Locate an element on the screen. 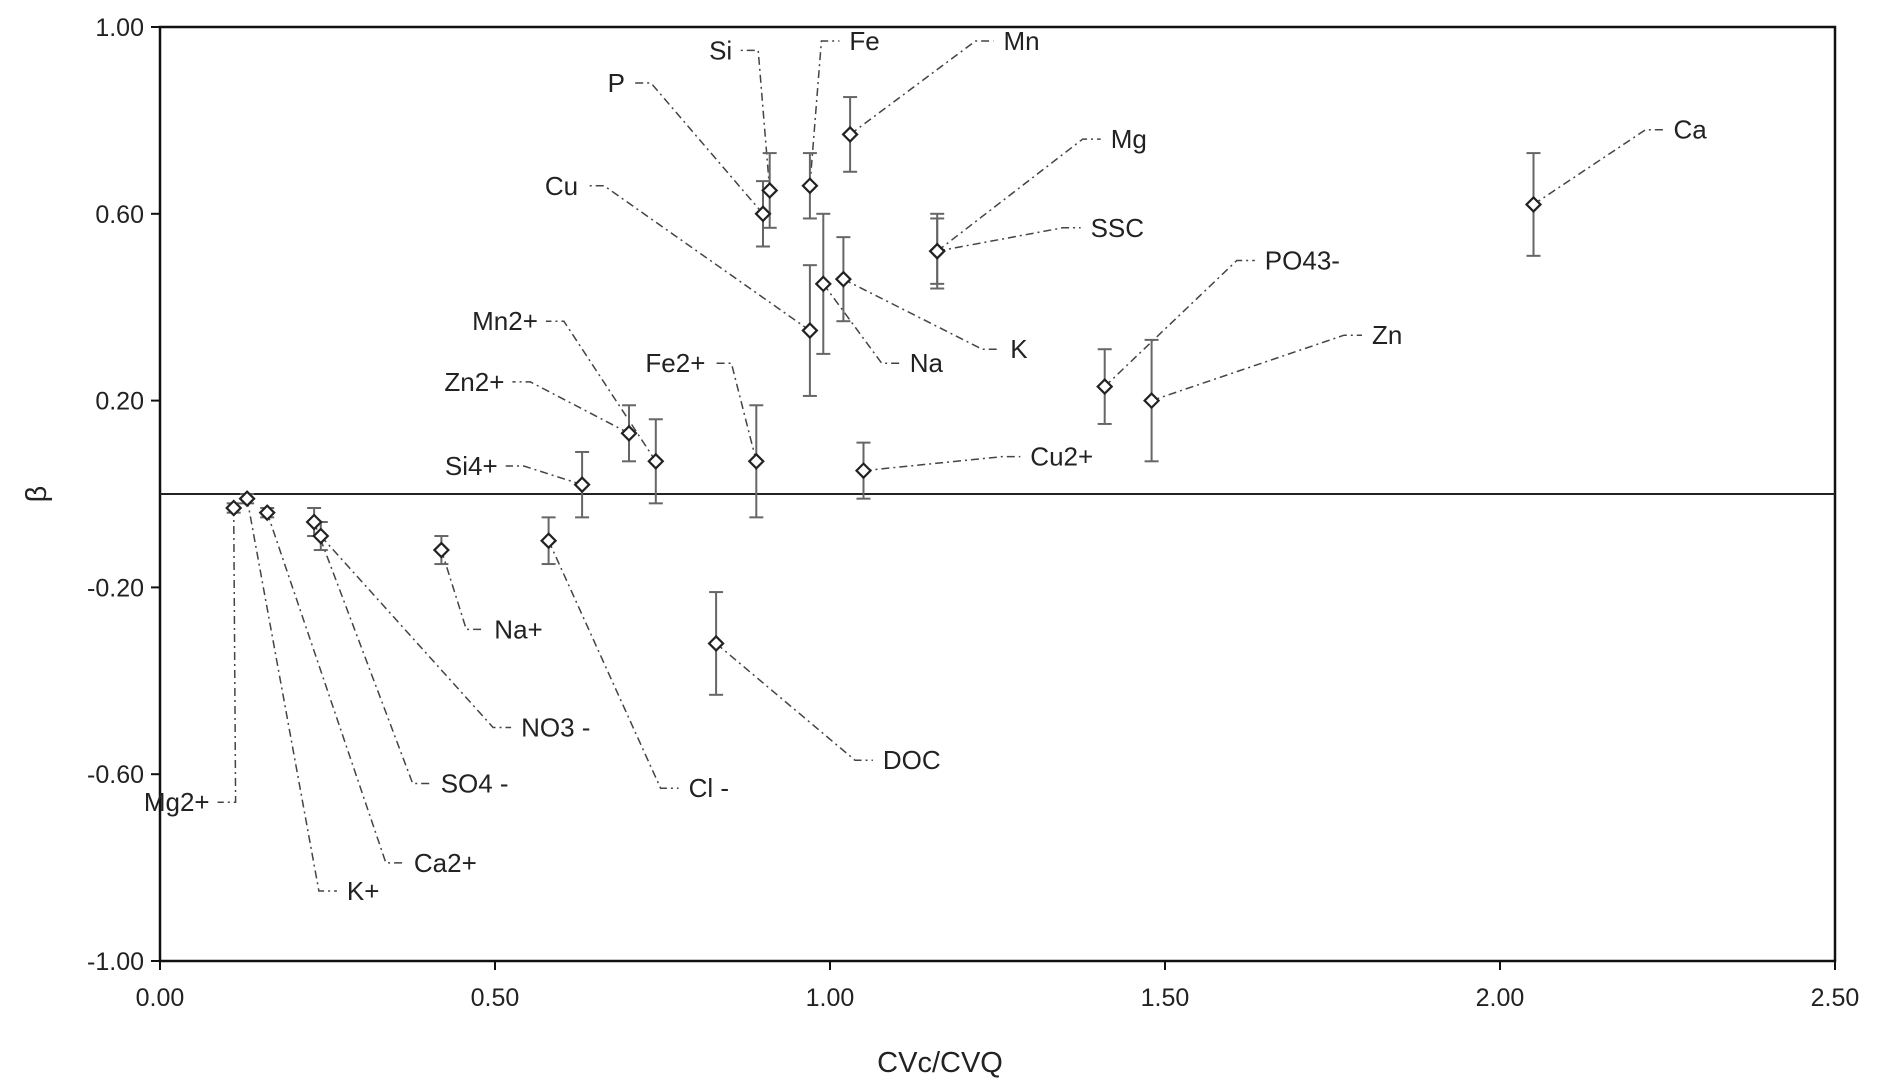 This screenshot has height=1082, width=1877. x-axis-title: CVc/CVQ is located at coordinates (940, 1063).